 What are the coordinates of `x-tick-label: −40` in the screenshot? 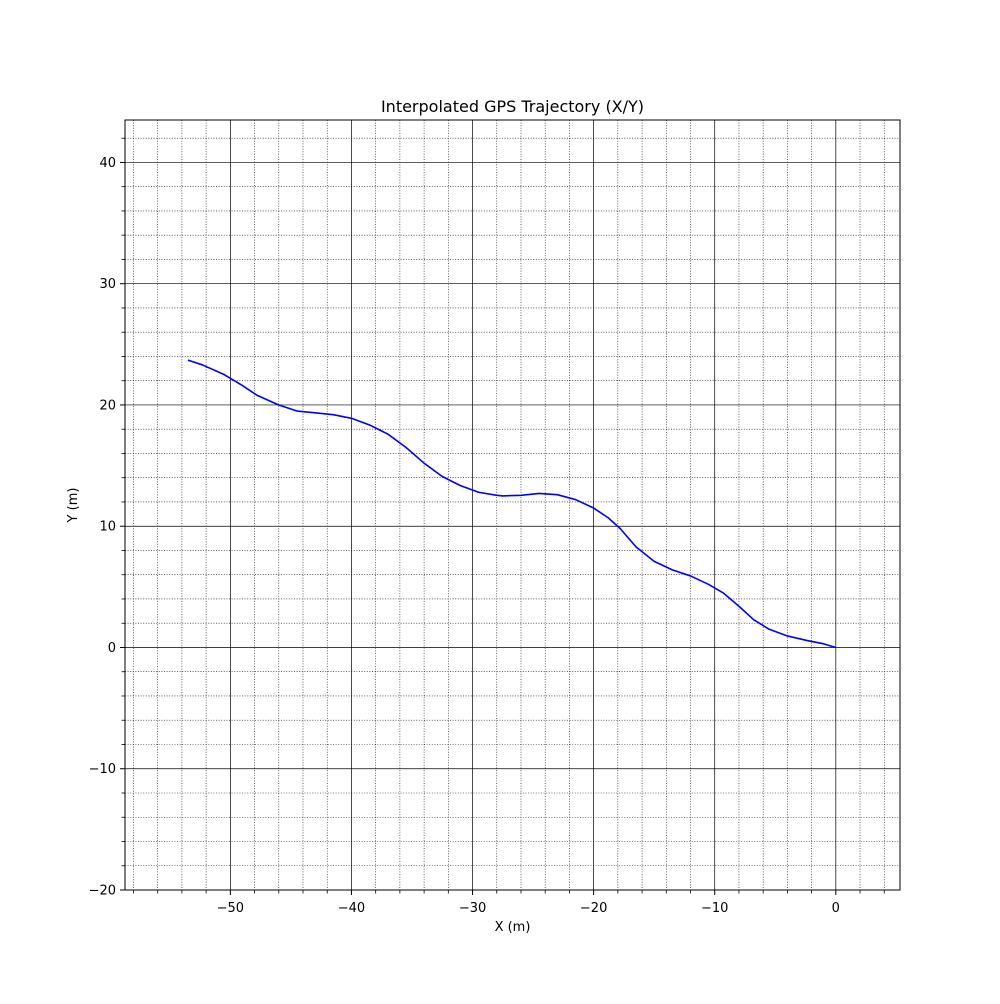 It's located at (351, 908).